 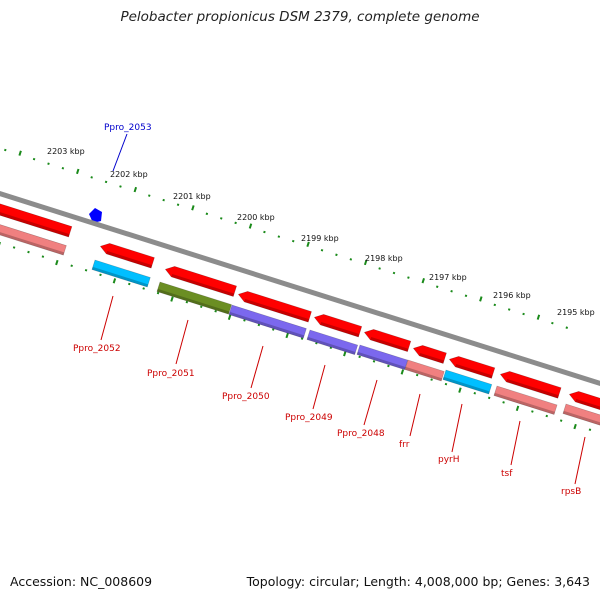 What do you see at coordinates (512, 295) in the screenshot?
I see `scale-tick-label: 2196 kbp` at bounding box center [512, 295].